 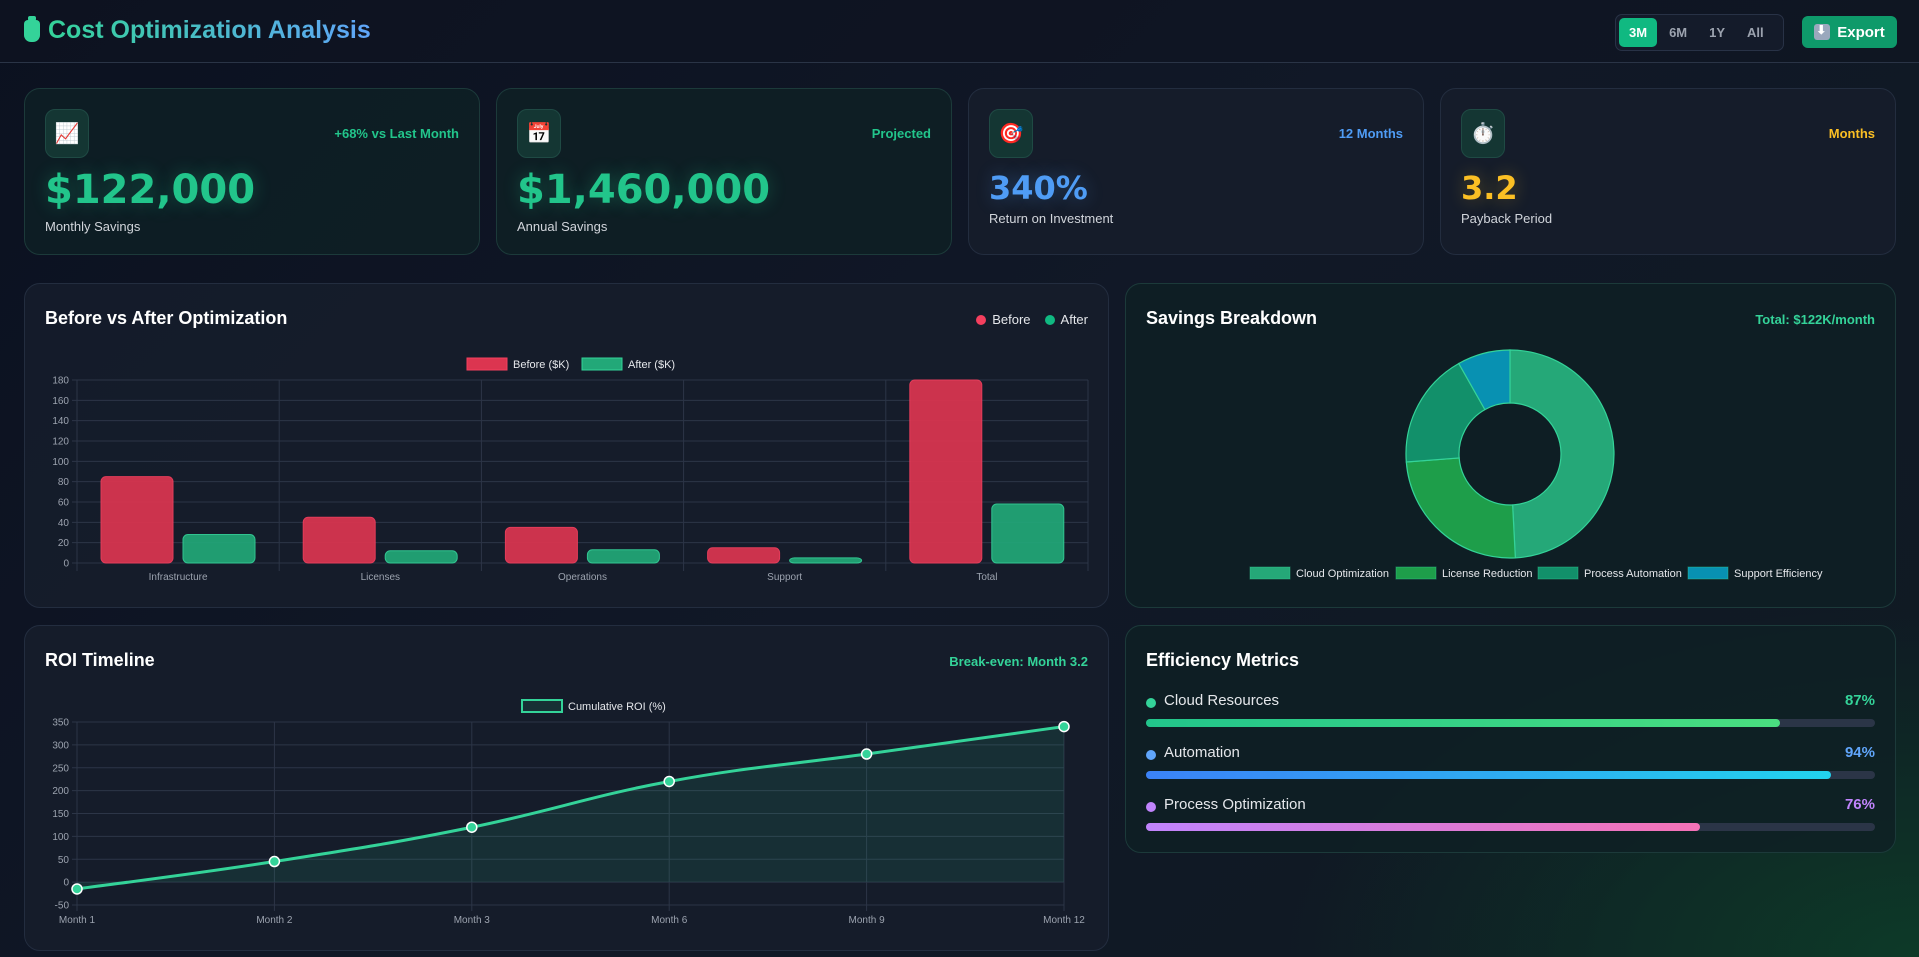 I want to click on y-tick-label: 120, so click(x=60, y=442).